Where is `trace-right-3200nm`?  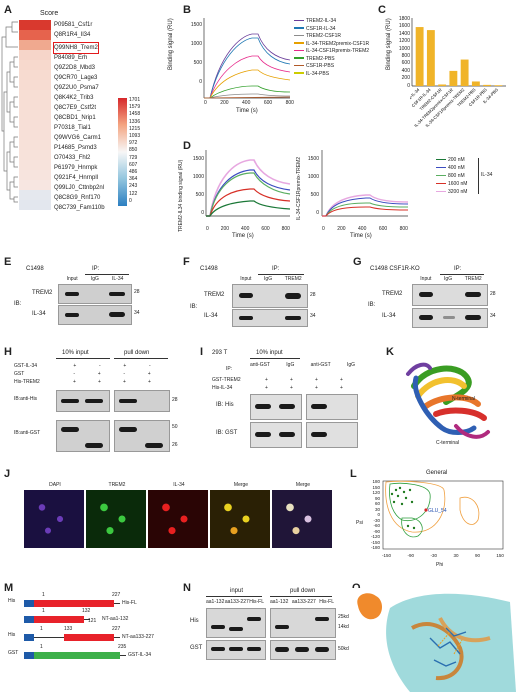 trace-right-3200nm is located at coordinates (365, 205).